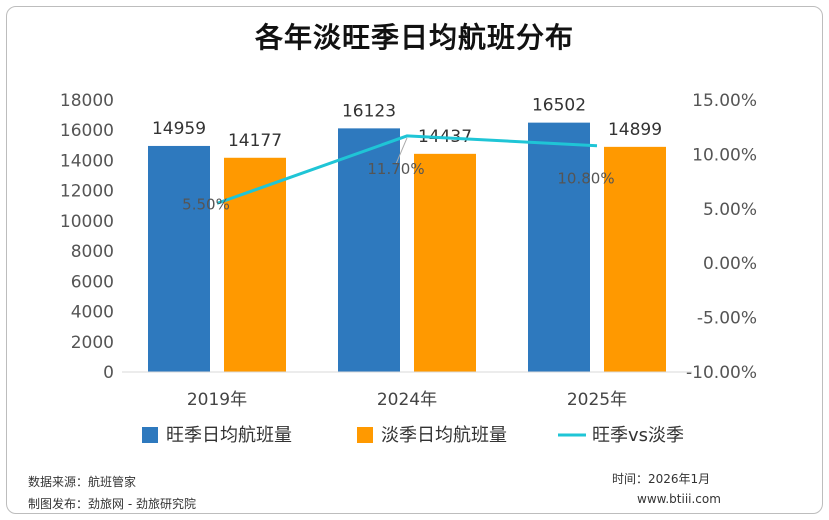 The image size is (829, 520). What do you see at coordinates (112, 504) in the screenshot?
I see `footer-publisher: 制图发布：劲旅网 - 劲旅研究院` at bounding box center [112, 504].